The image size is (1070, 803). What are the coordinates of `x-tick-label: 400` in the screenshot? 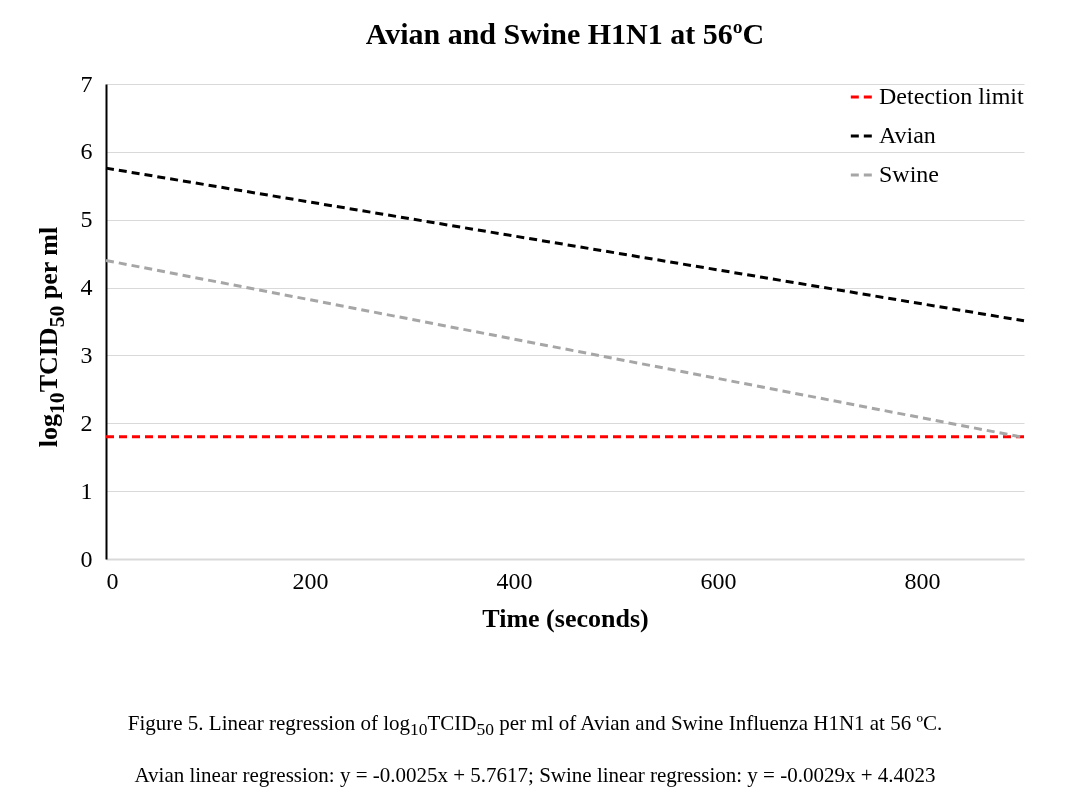 It's located at (514, 580).